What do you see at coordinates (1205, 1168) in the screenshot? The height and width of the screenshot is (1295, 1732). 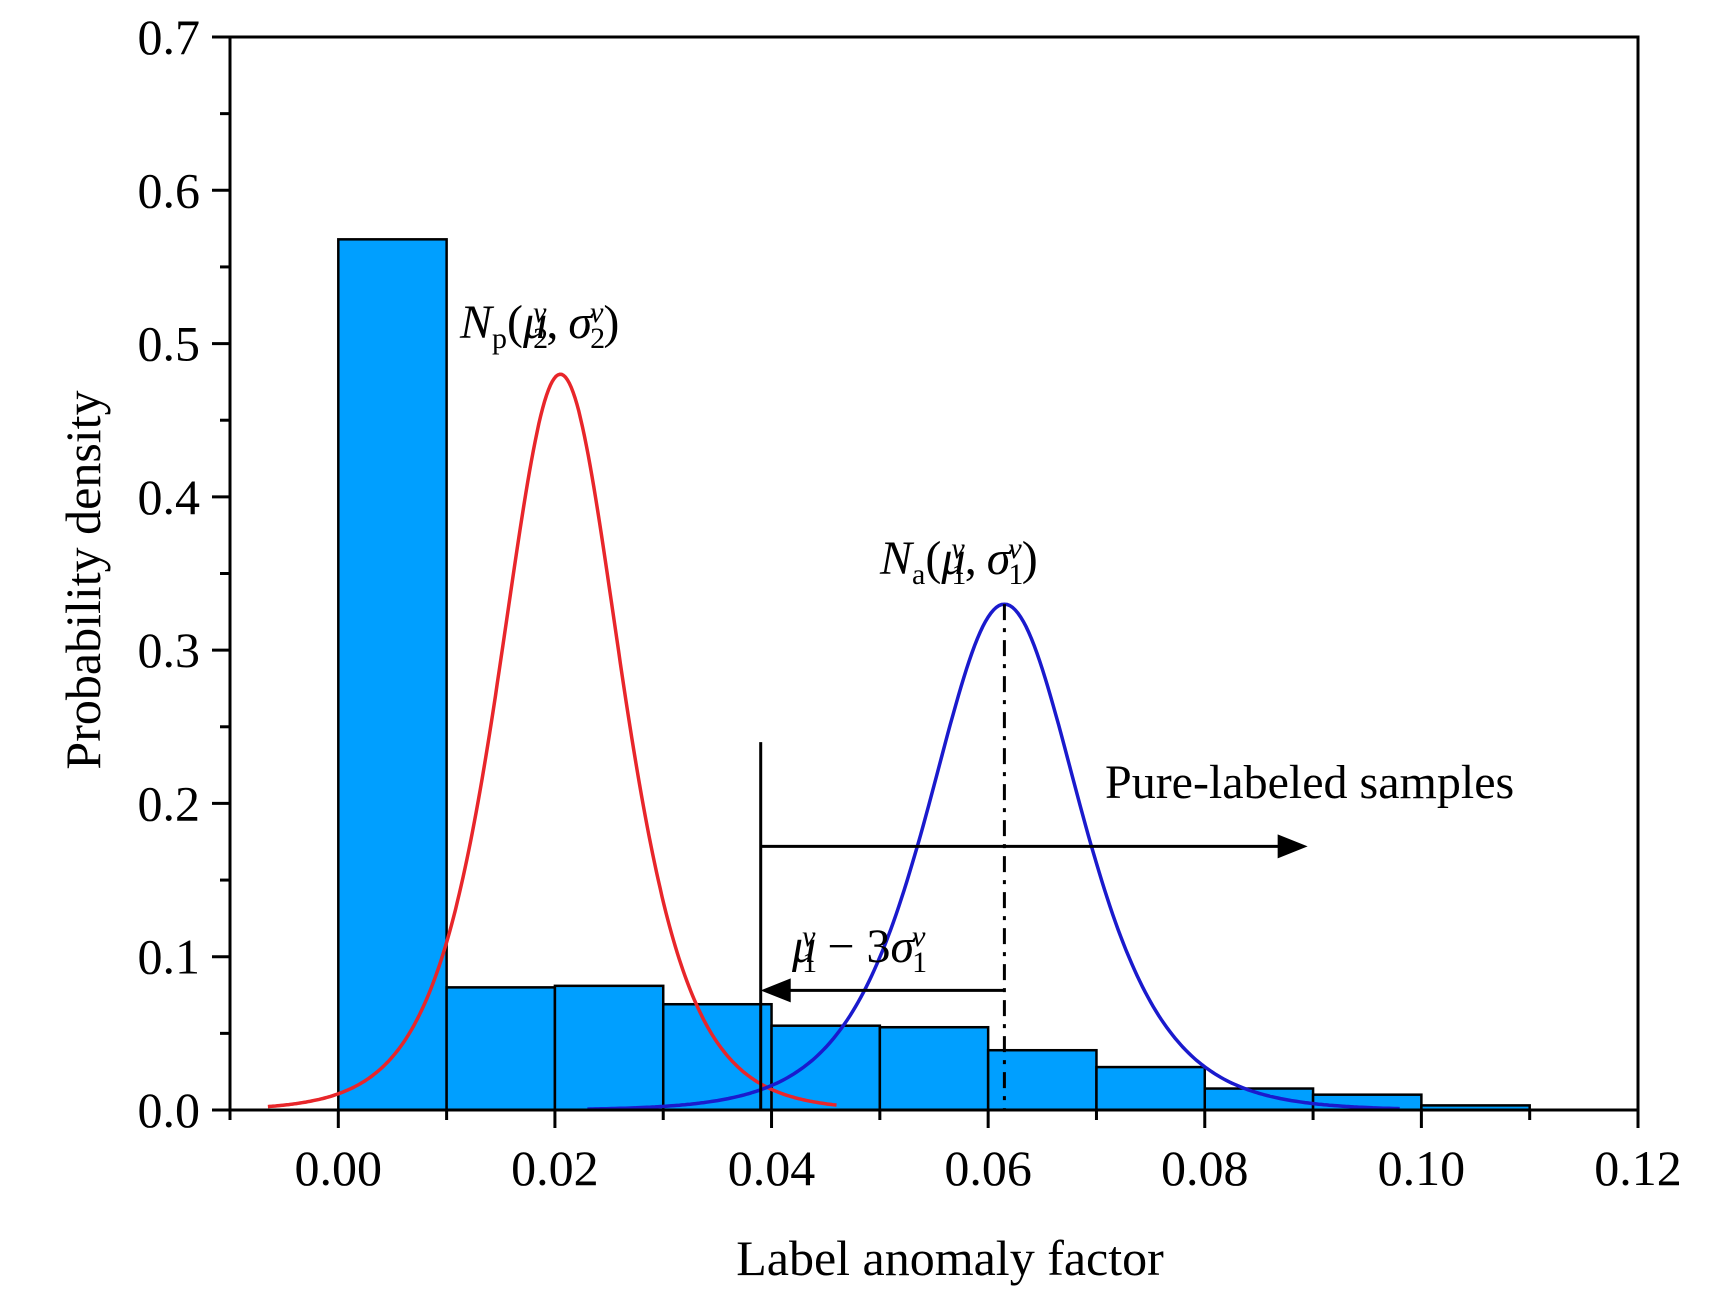 I see `x-tick-label: 0.08` at bounding box center [1205, 1168].